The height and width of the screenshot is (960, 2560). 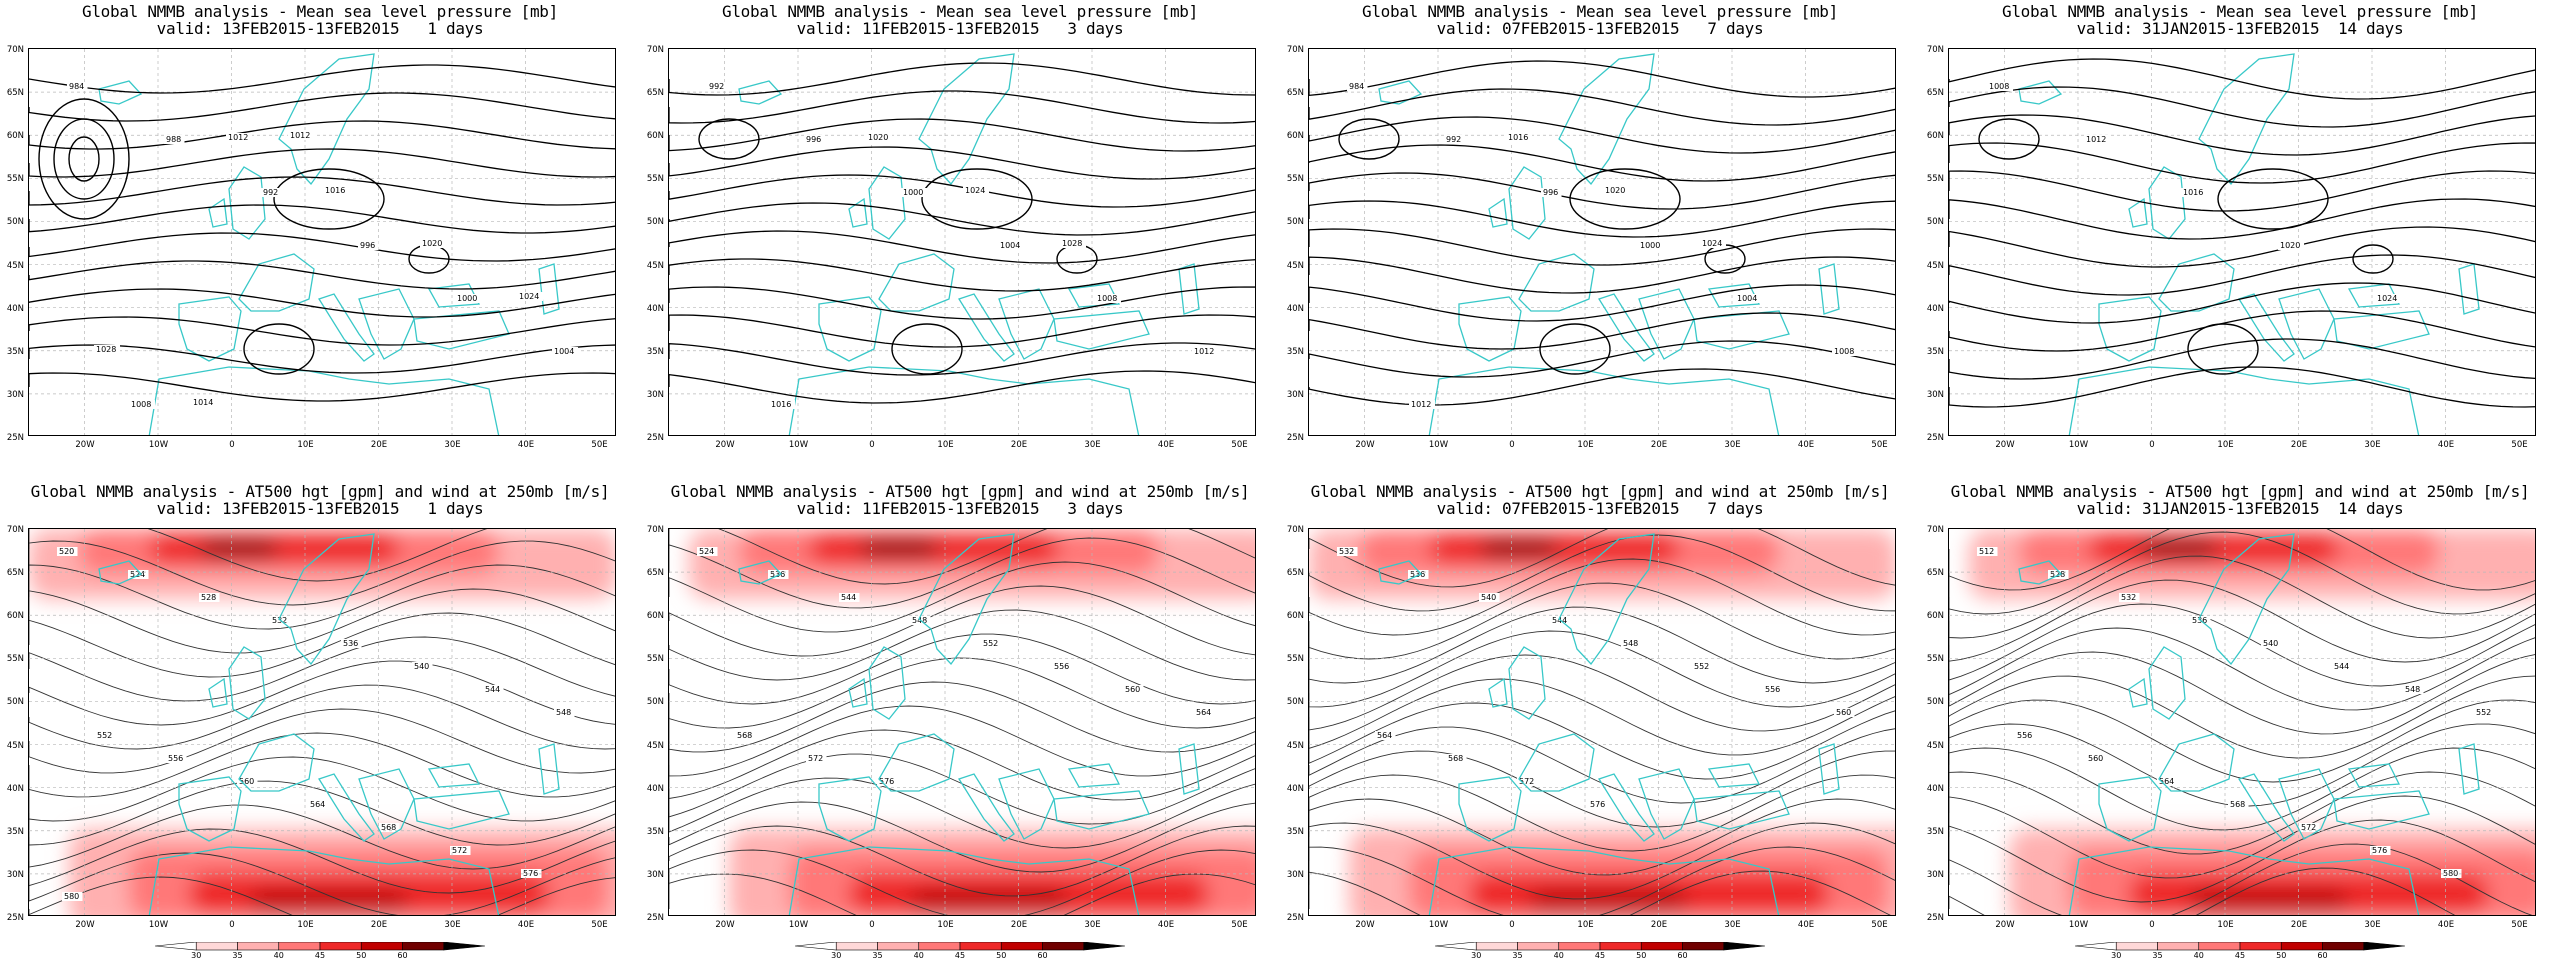 What do you see at coordinates (960, 954) in the screenshot?
I see `colorbar-label: 45` at bounding box center [960, 954].